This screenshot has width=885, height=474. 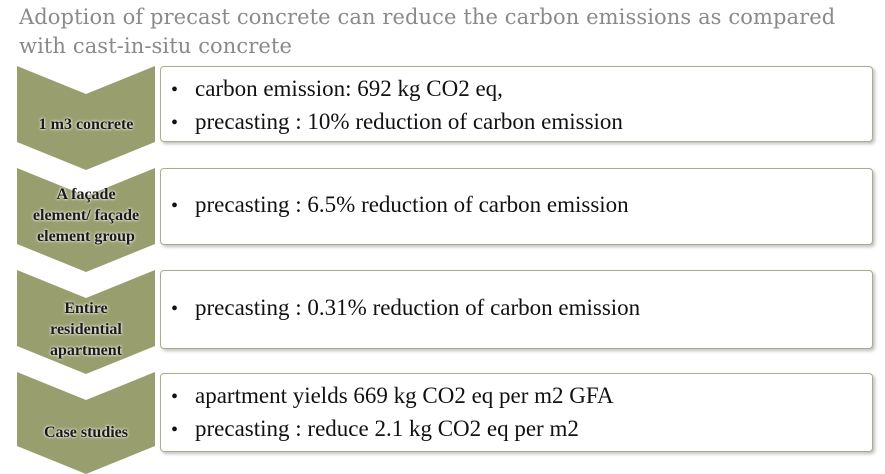 I want to click on chevron-case-studies: Case studies, so click(x=86, y=423).